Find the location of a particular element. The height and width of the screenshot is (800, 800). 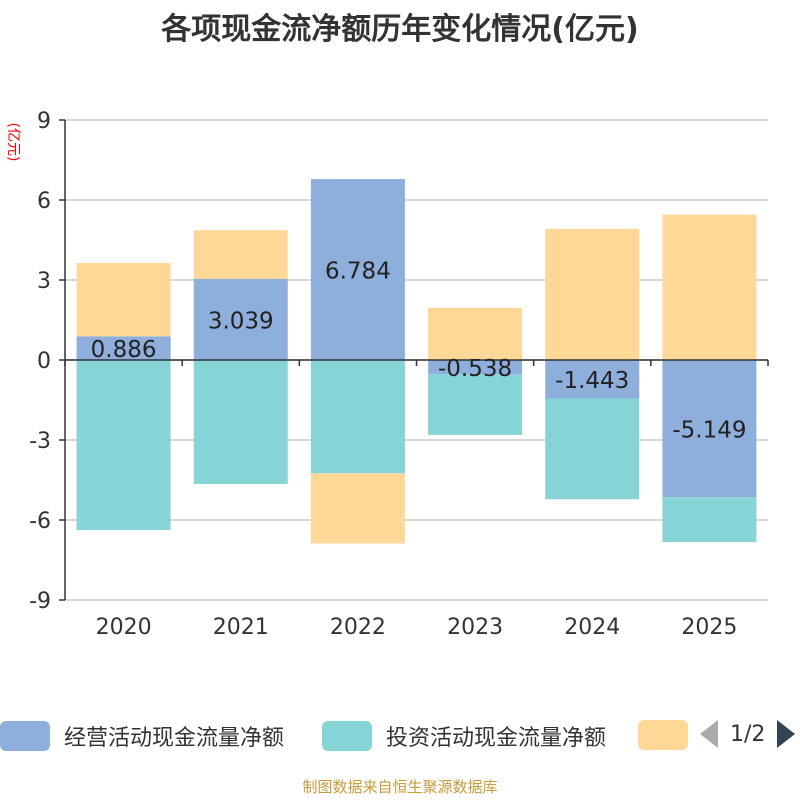

data-label: 3.039 is located at coordinates (241, 321).